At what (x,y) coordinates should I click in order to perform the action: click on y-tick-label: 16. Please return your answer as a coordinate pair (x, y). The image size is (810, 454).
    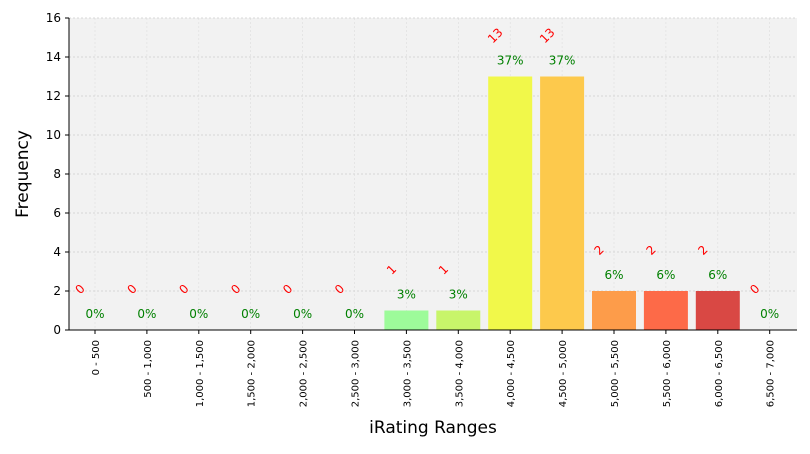
    Looking at the image, I should click on (53, 18).